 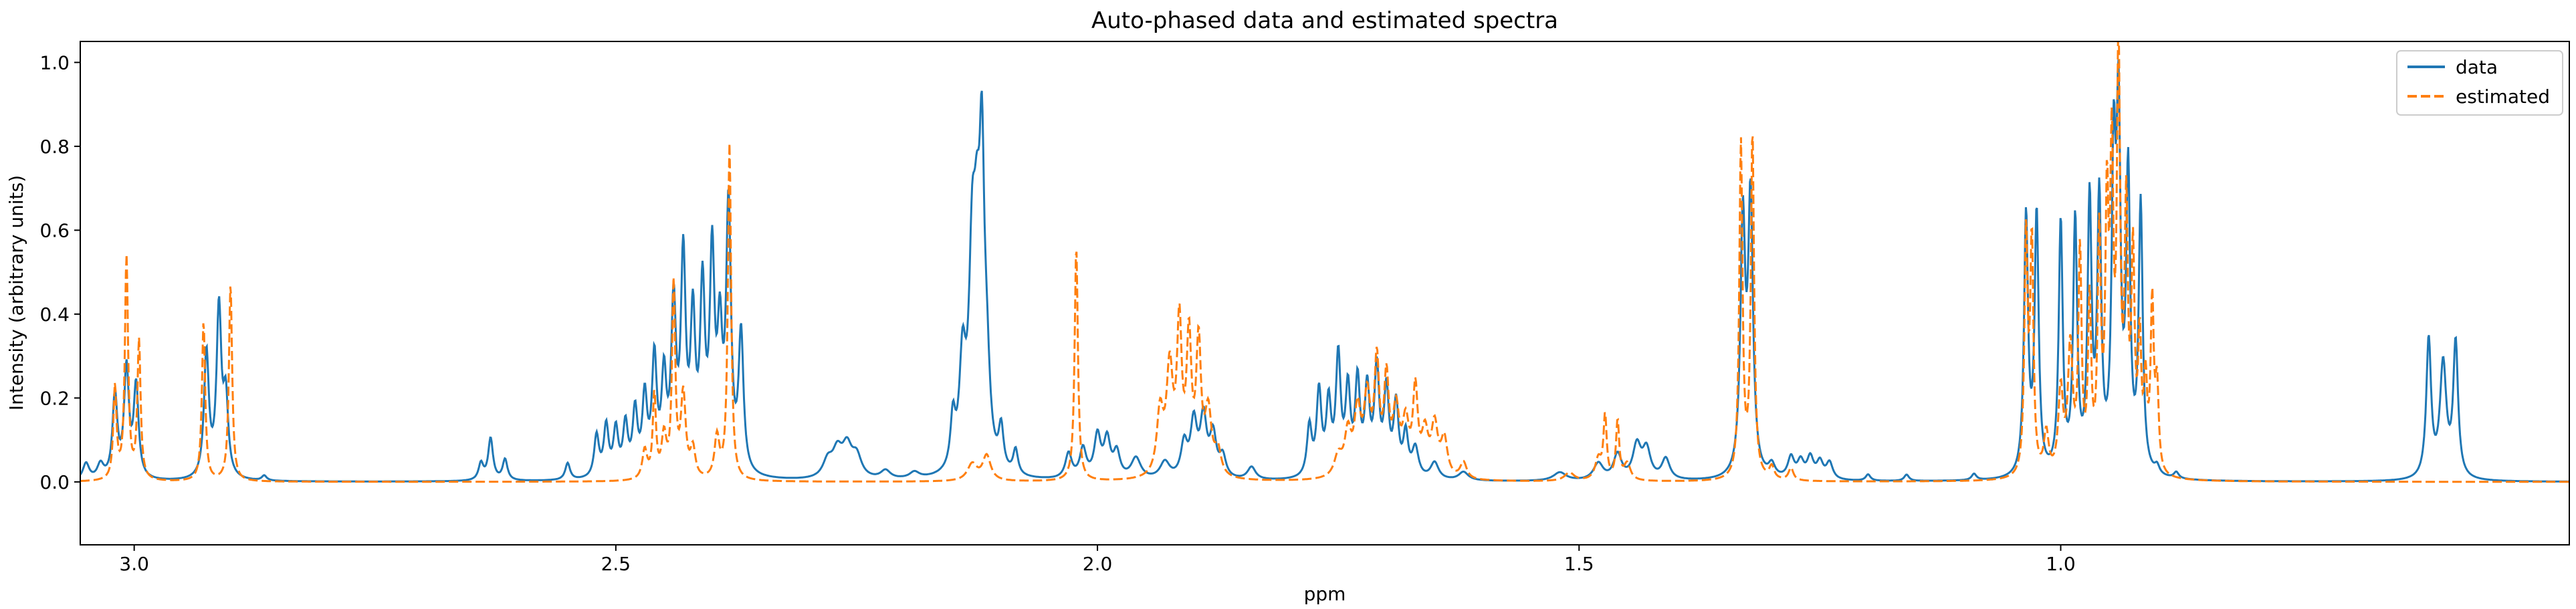 I want to click on legend-label-estimated: estimated, so click(x=2503, y=97).